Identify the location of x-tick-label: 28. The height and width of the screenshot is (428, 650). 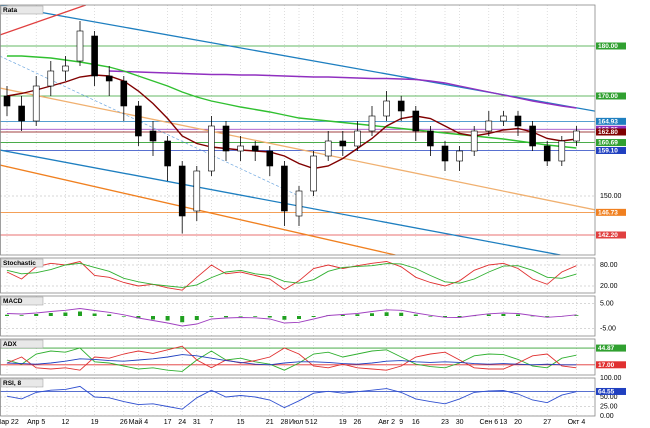
(285, 422).